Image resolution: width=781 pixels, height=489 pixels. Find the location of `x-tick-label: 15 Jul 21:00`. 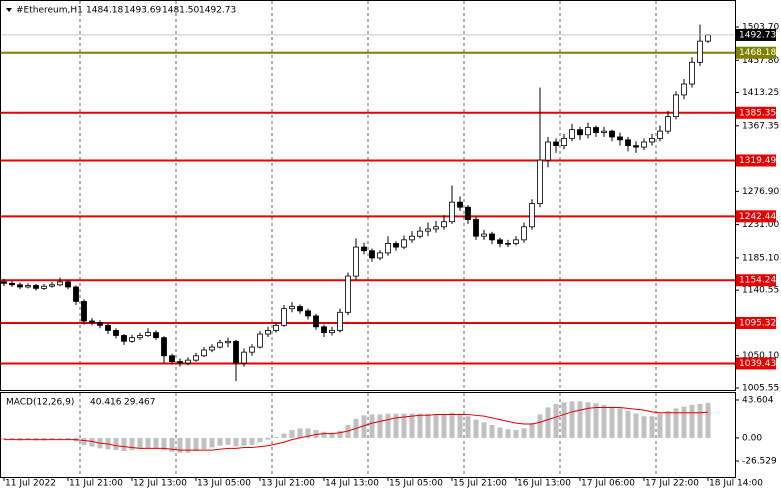

x-tick-label: 15 Jul 21:00 is located at coordinates (480, 484).